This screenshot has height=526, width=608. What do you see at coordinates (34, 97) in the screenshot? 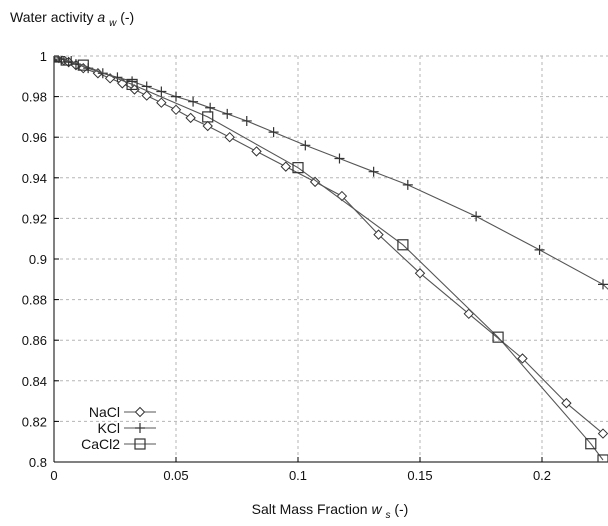
I see `y-tick-label: 0.98` at bounding box center [34, 97].